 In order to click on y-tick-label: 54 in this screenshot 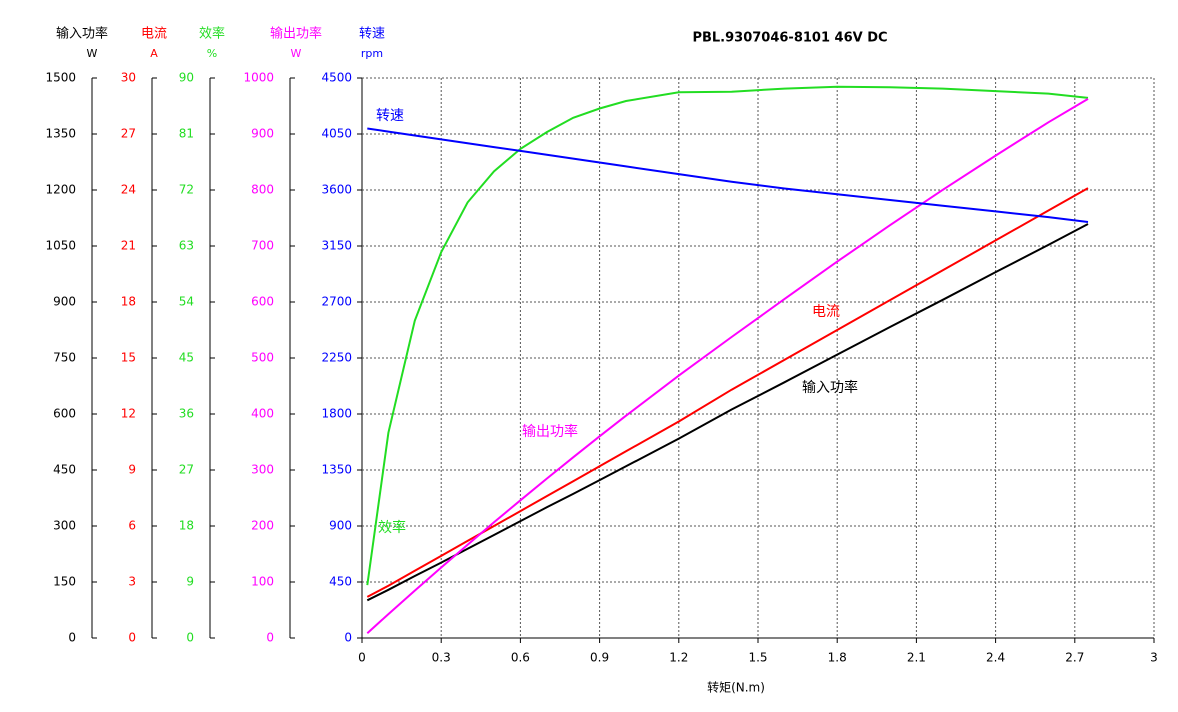, I will do `click(186, 302)`.